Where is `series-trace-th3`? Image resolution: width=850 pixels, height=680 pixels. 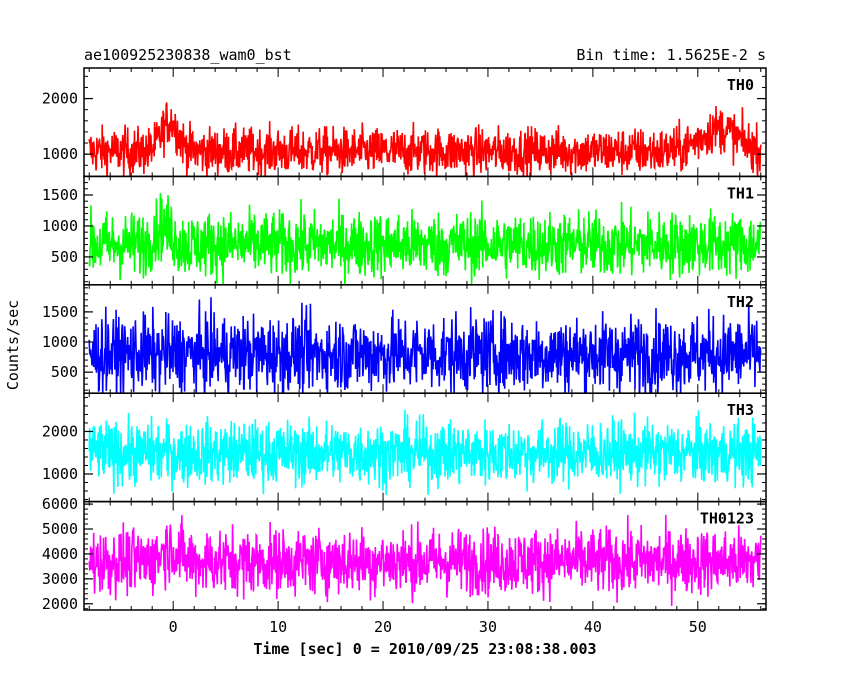 series-trace-th3 is located at coordinates (425, 452).